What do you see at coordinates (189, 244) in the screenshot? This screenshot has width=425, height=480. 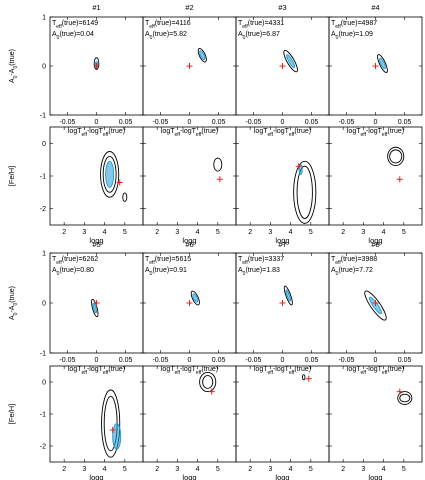 I see `star-6-panel-label: #6` at bounding box center [189, 244].